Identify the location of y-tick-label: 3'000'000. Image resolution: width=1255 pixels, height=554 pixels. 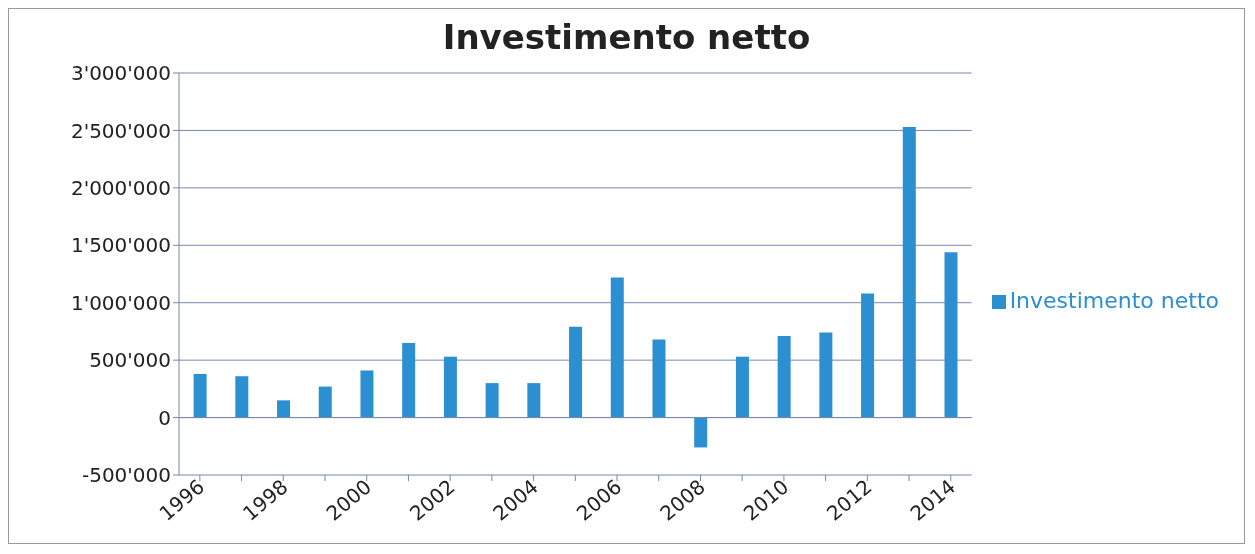
(120, 73).